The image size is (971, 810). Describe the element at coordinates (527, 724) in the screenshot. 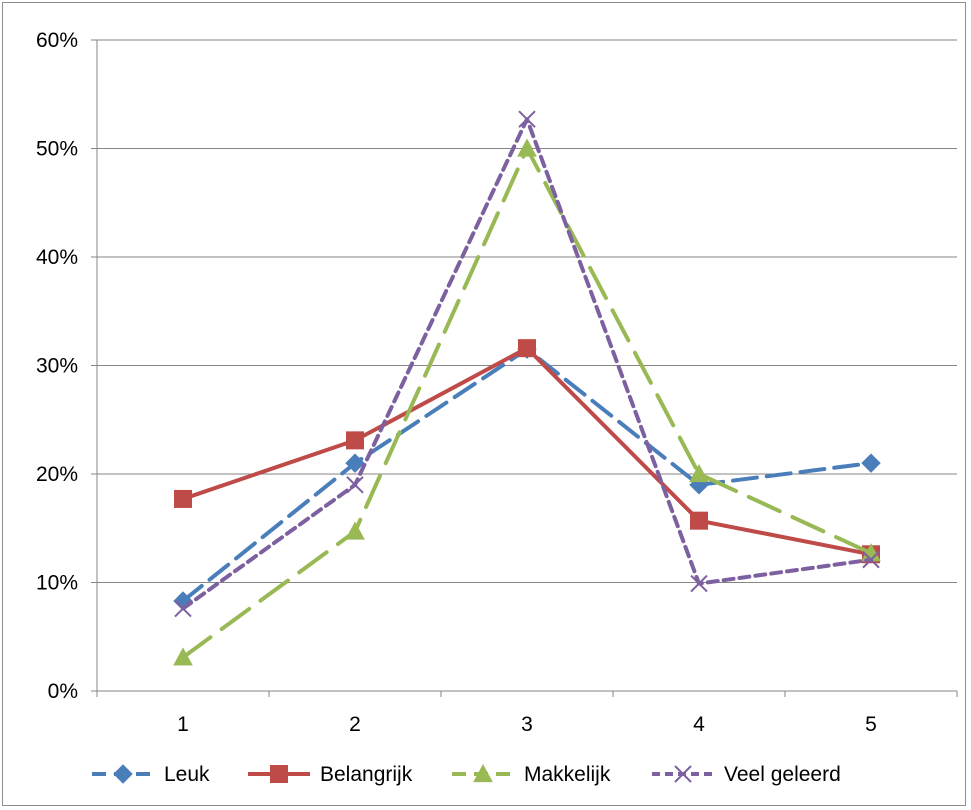

I see `x-tick-label: 3` at that location.